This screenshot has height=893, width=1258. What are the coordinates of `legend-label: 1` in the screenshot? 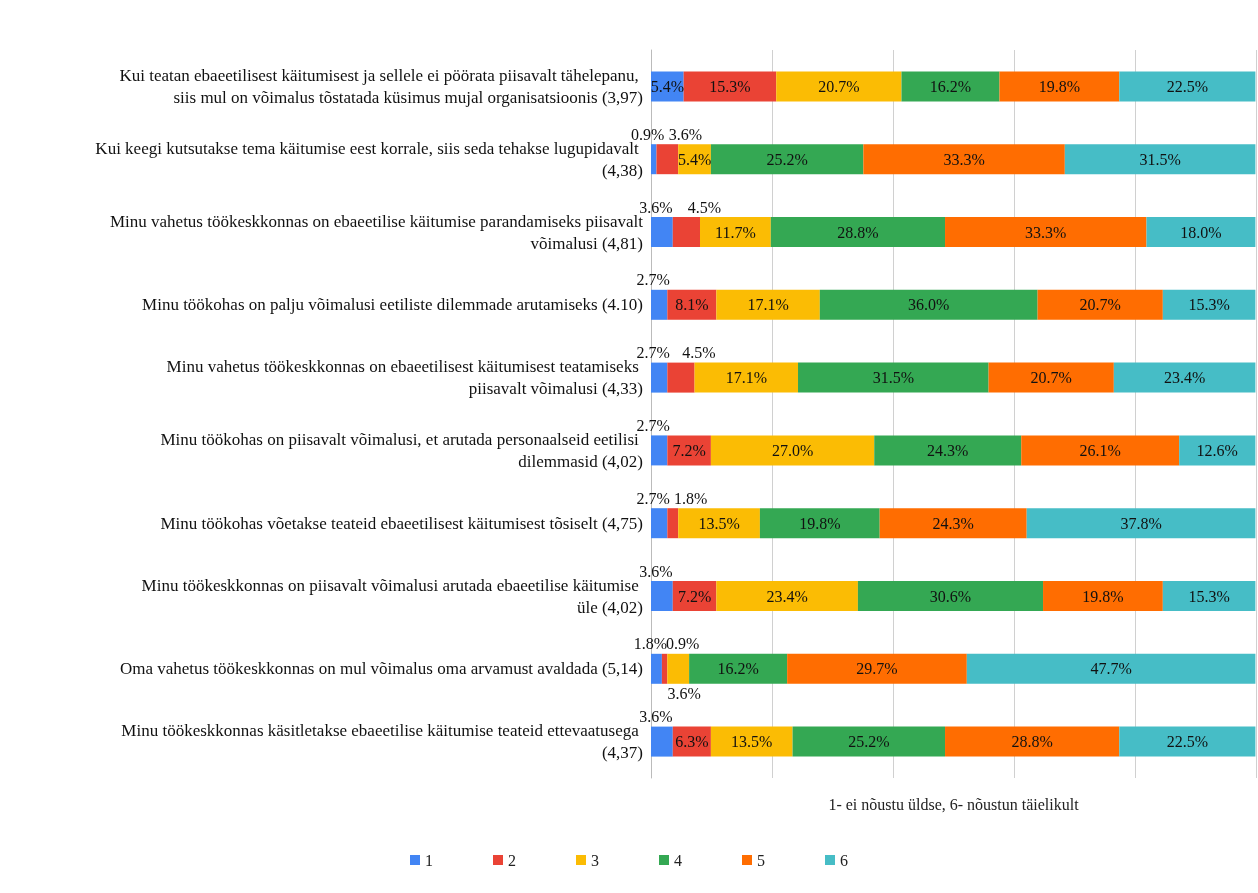 It's located at (429, 860).